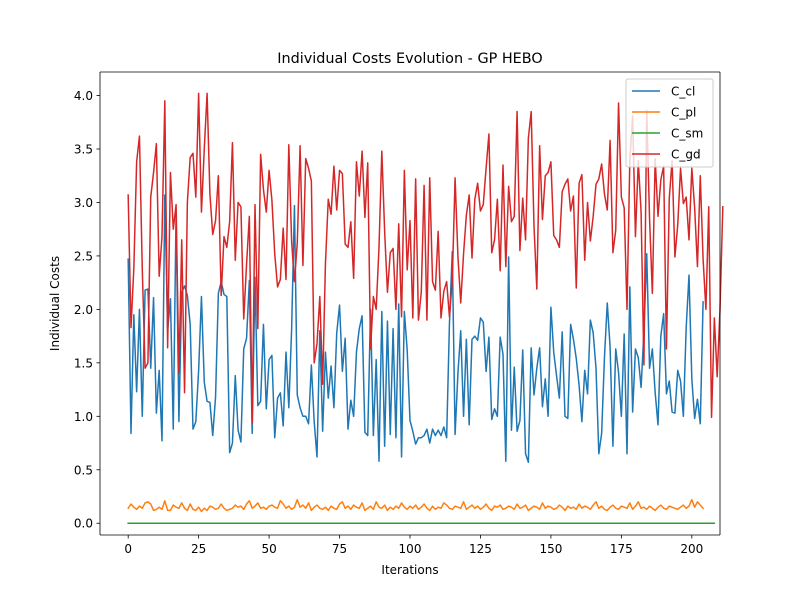  I want to click on y-axis-ticks: 0.0 0.5 1.0 1.5 2.0 2.5 3.0 3.5 4.0, so click(87, 310).